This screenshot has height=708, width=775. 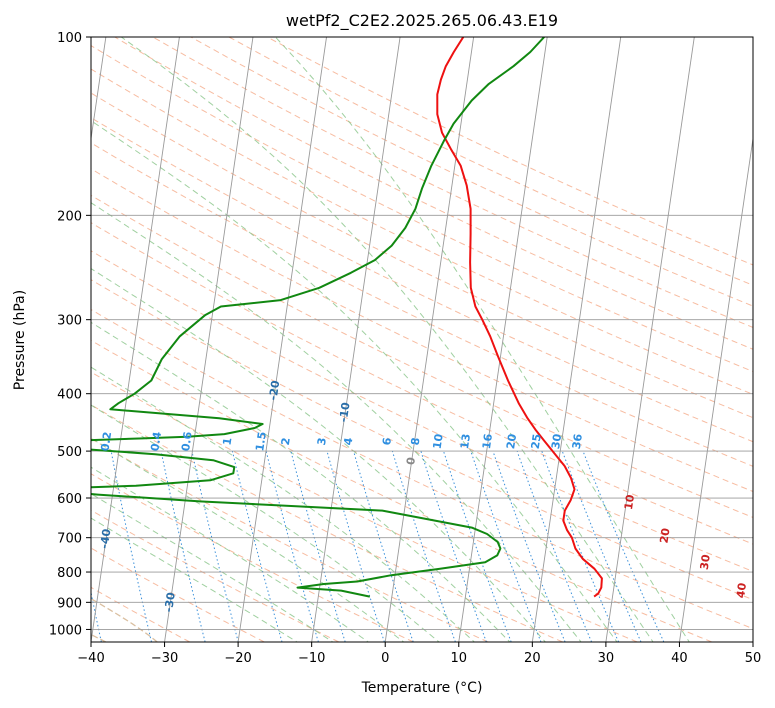 I want to click on mixing-ratio-label: 25, so click(x=536, y=441).